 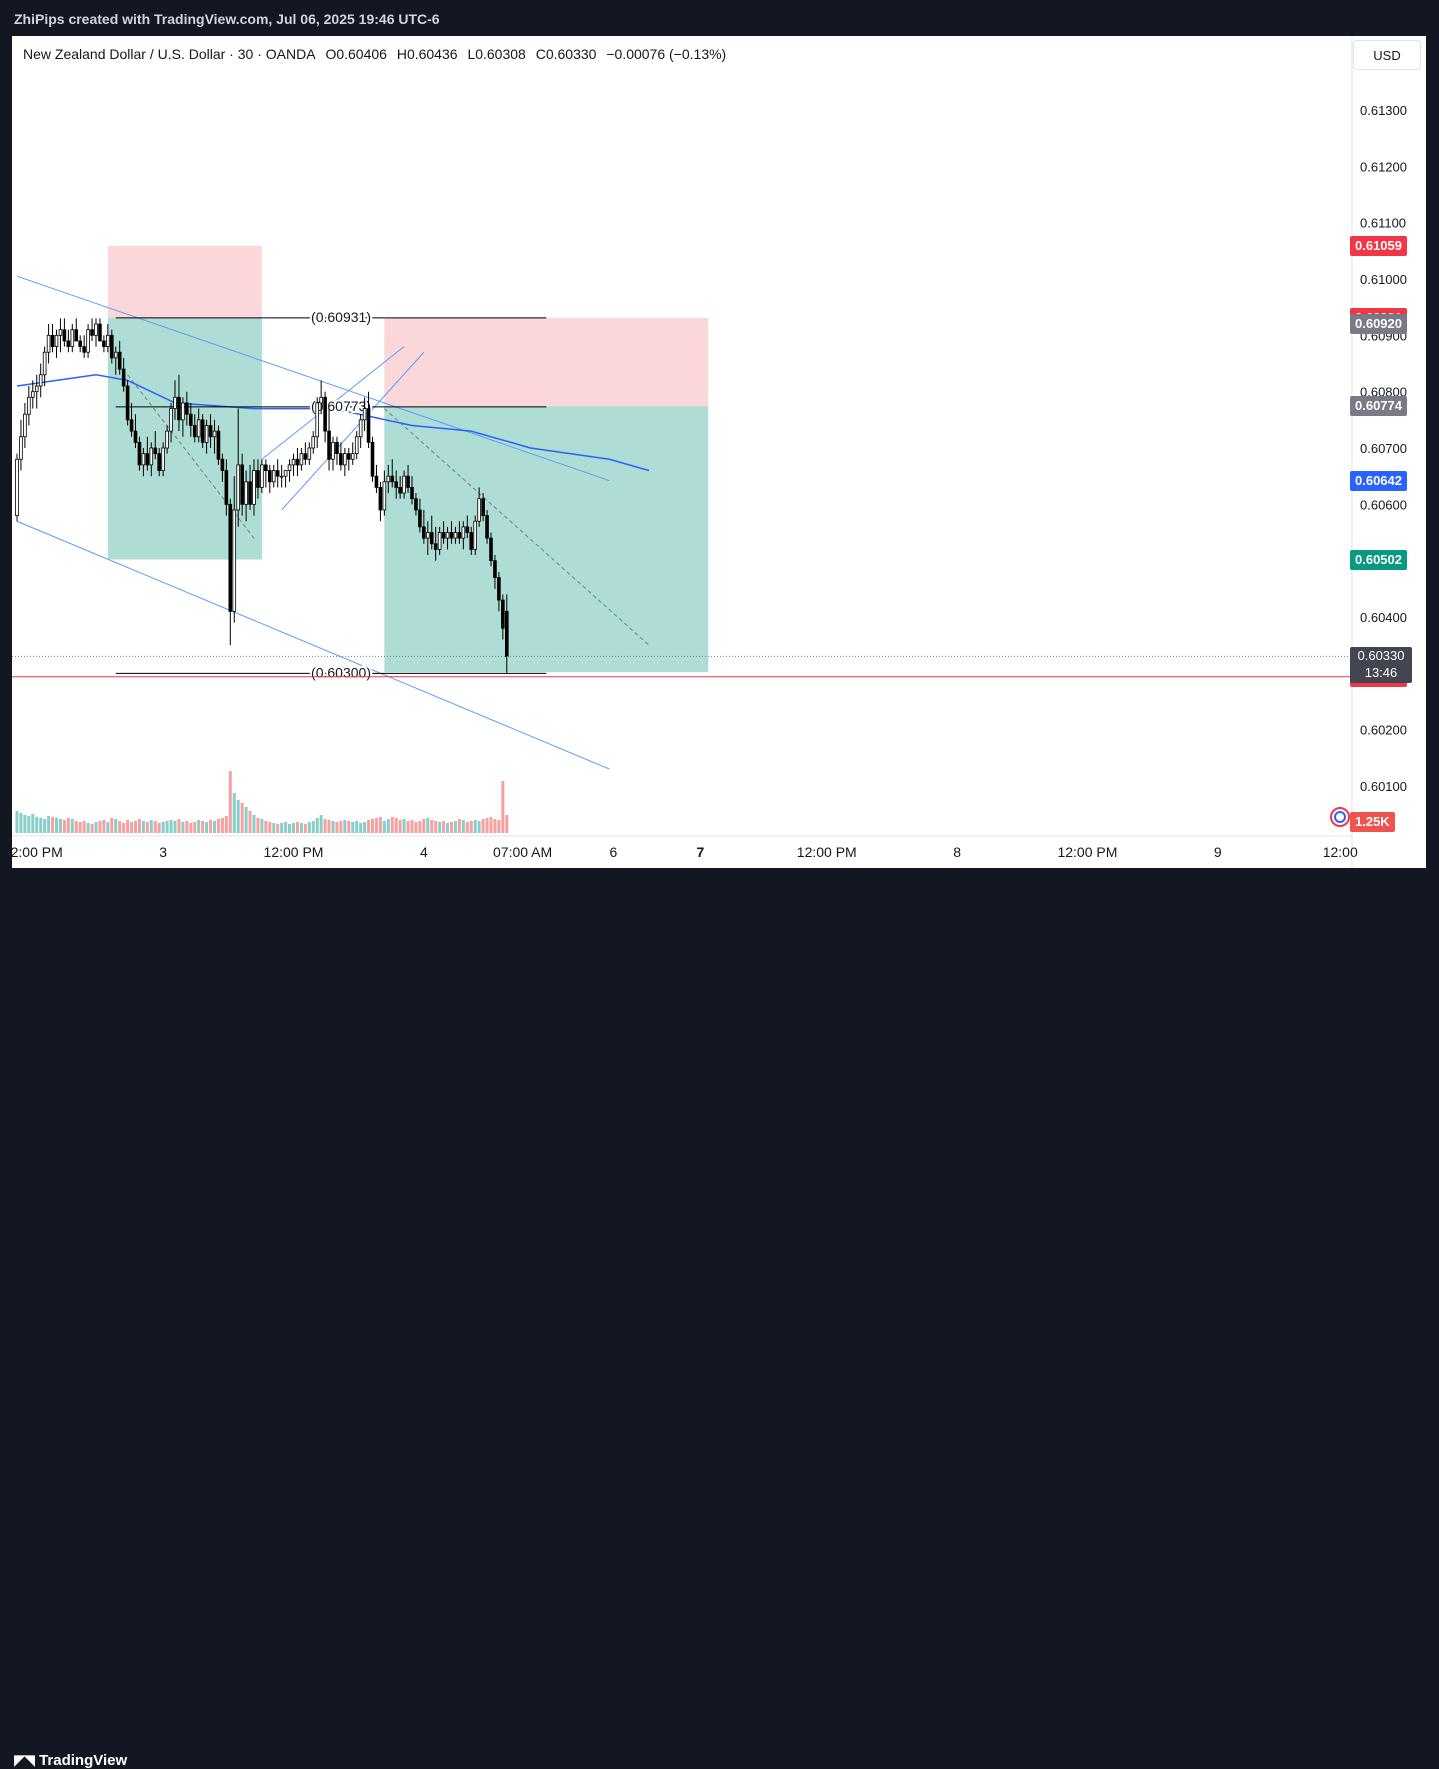 I want to click on price-label: 0.60642, so click(x=1378, y=480).